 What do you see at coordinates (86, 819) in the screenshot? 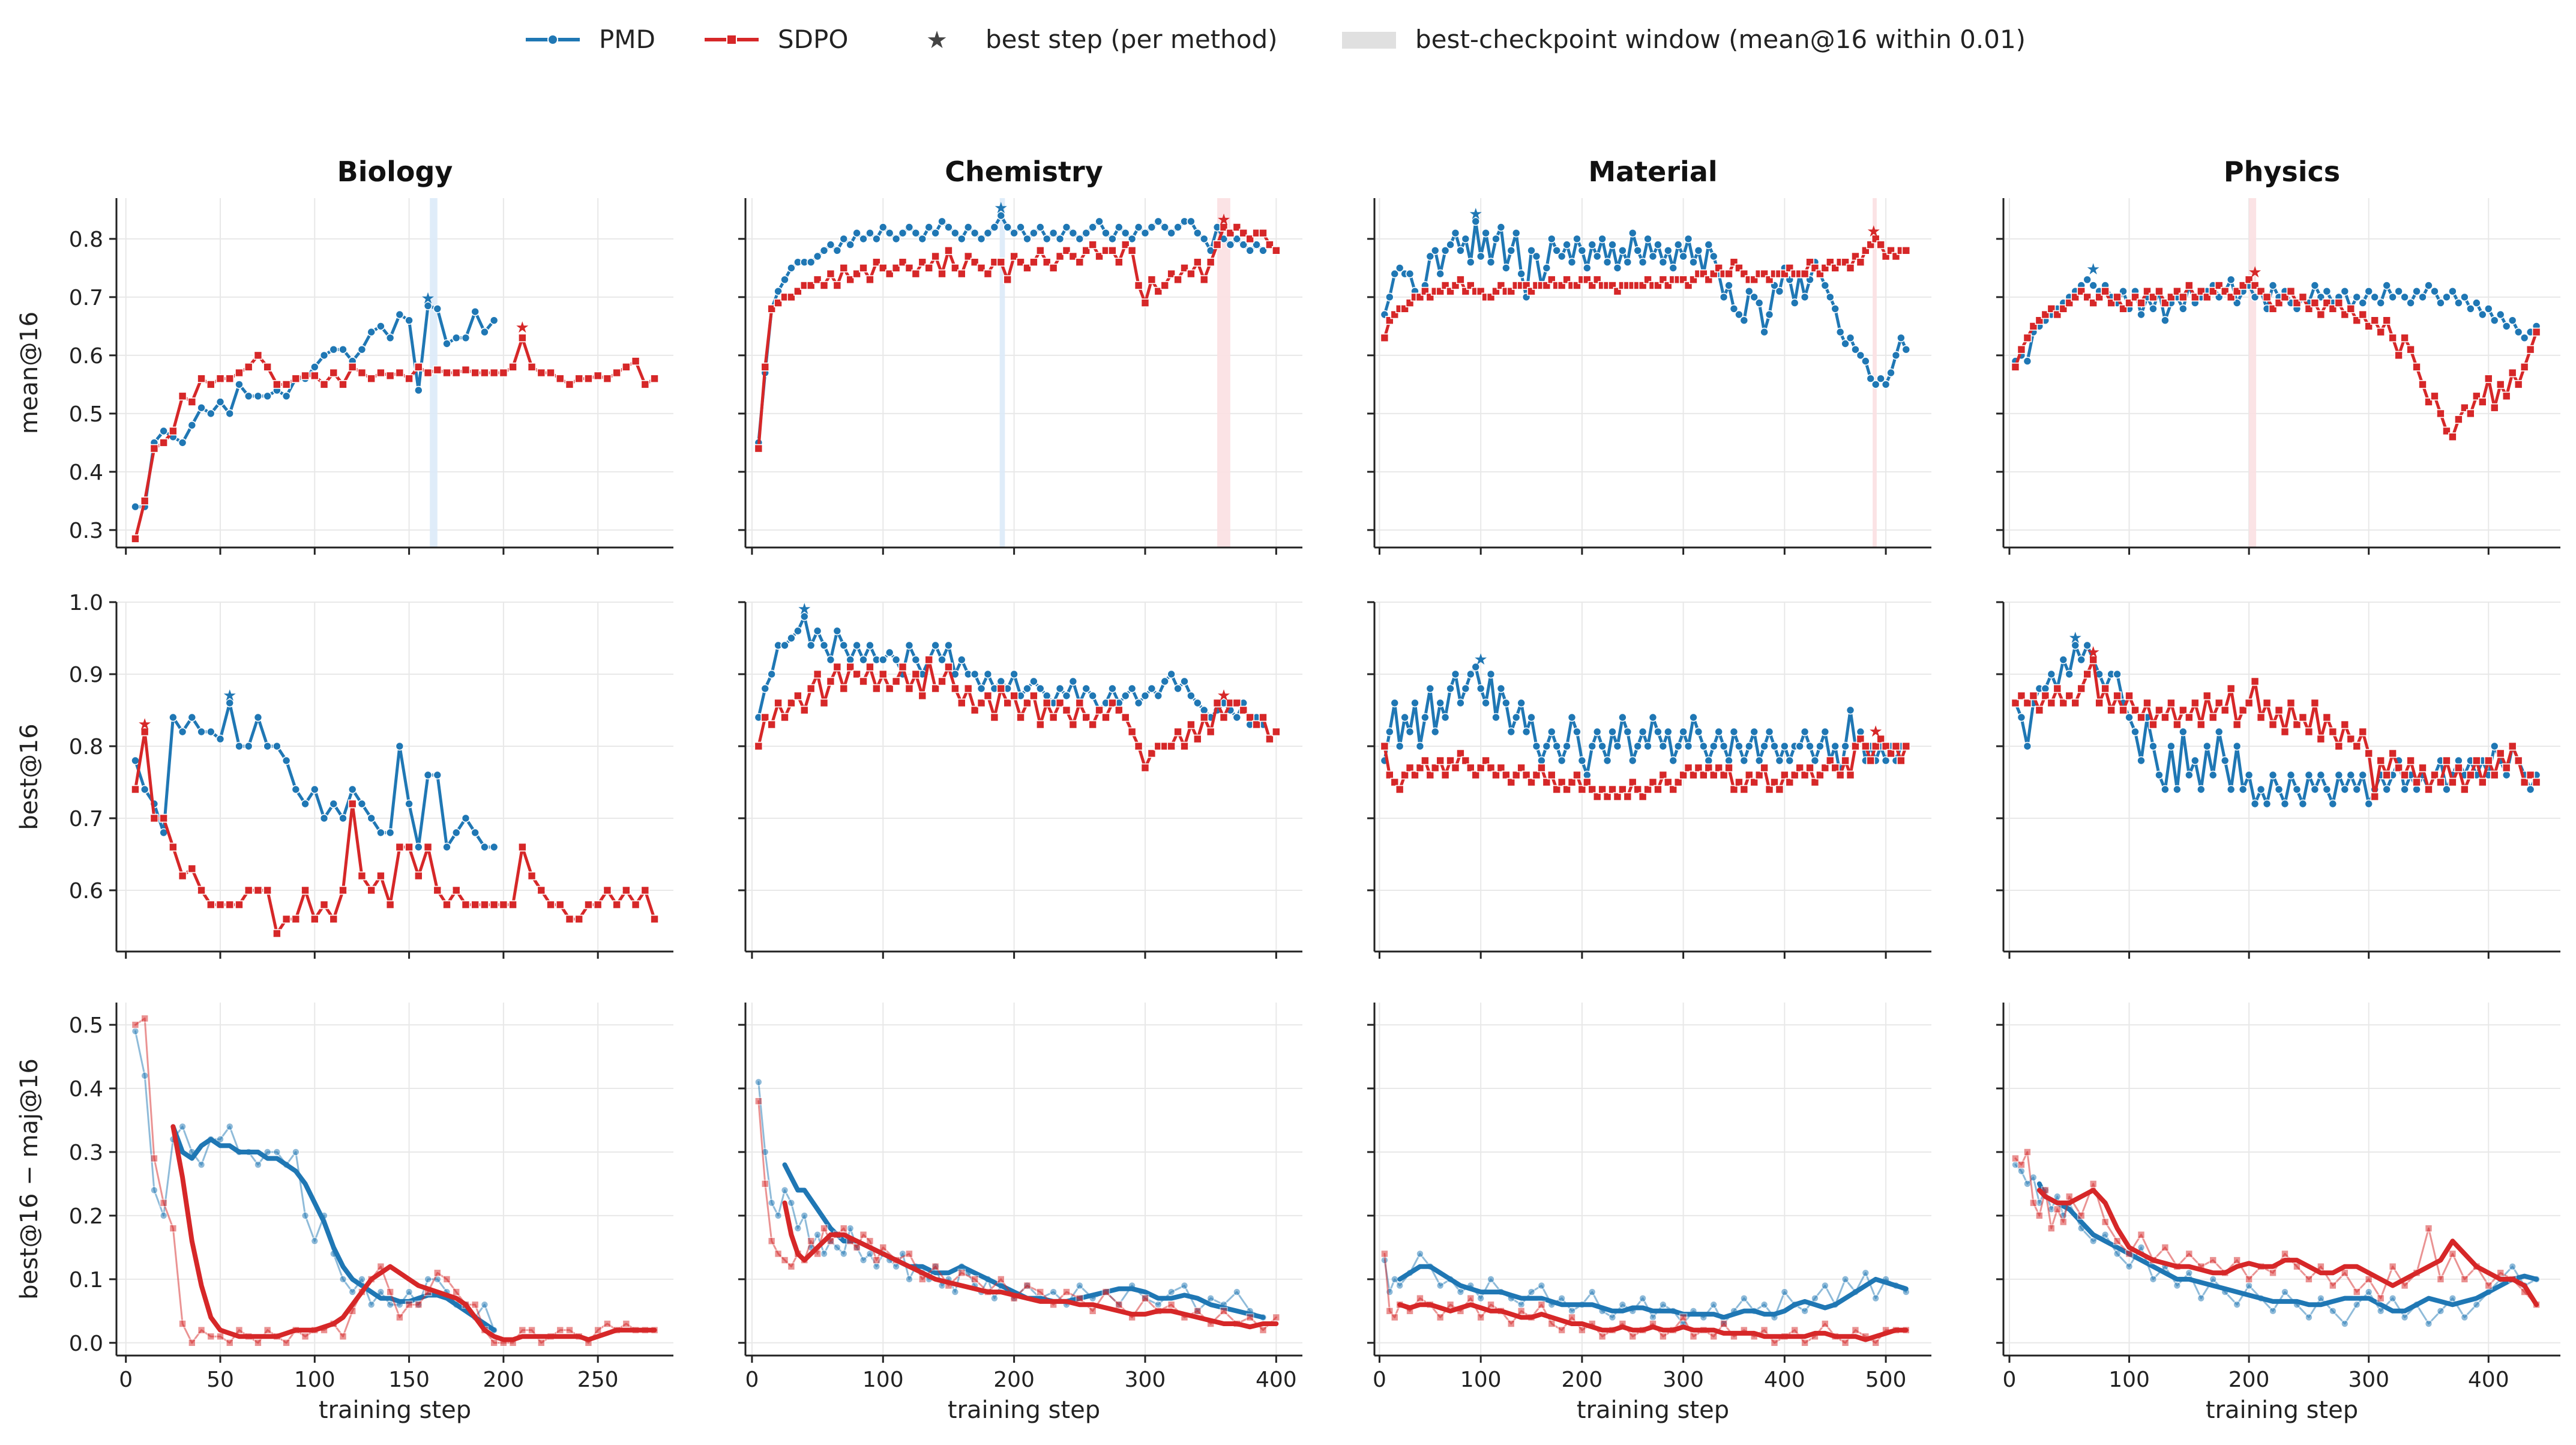
I see `y-tick-label: 0.7` at bounding box center [86, 819].